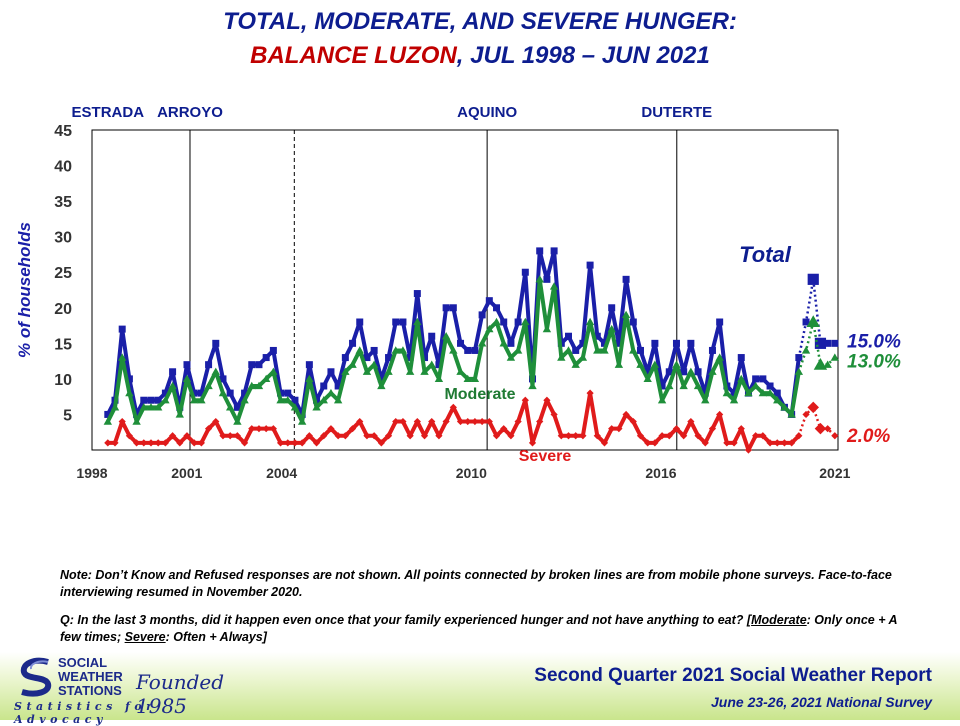  I want to click on series-label-moderate: Moderate, so click(479, 394).